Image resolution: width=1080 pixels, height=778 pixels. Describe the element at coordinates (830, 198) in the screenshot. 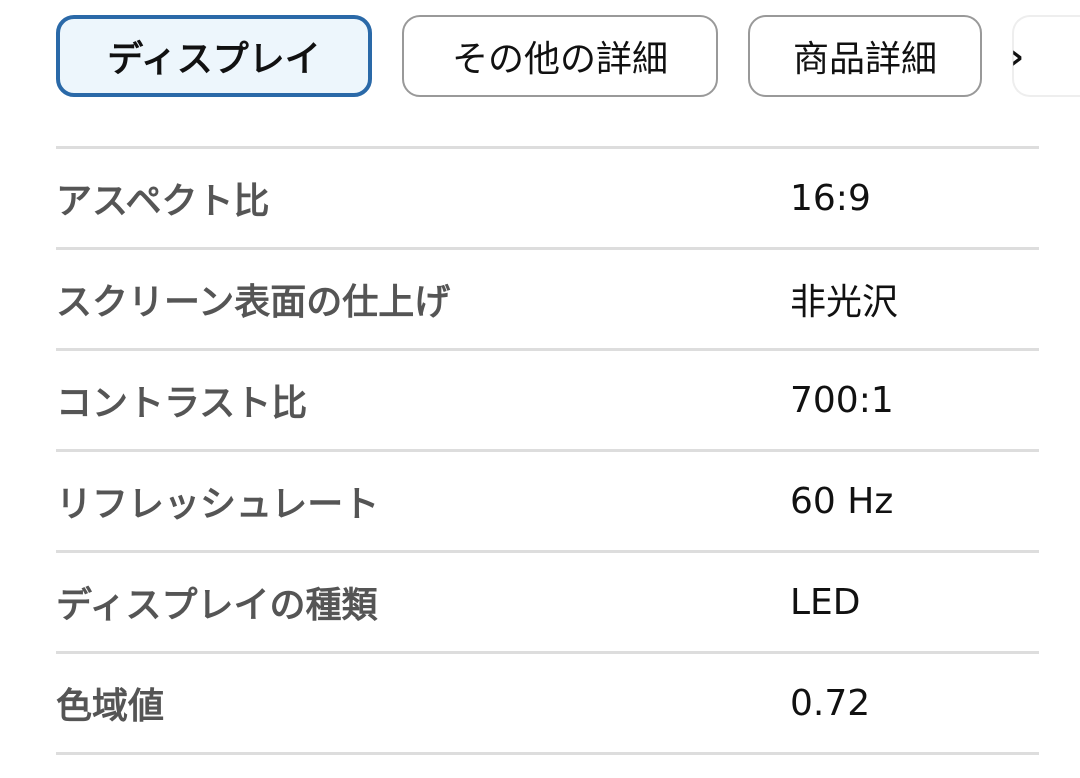

I see `spec-value: 16:9` at that location.